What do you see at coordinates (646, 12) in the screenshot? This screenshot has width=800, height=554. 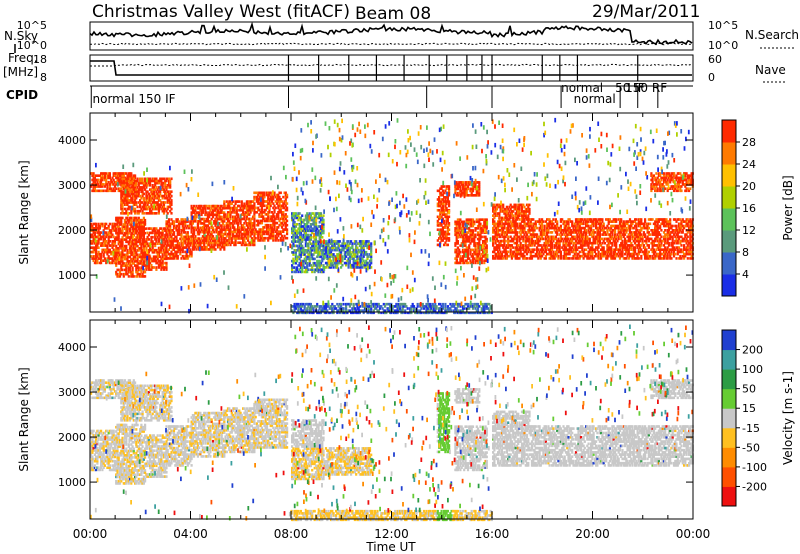 I see `date-label: 29/Mar/2011` at bounding box center [646, 12].